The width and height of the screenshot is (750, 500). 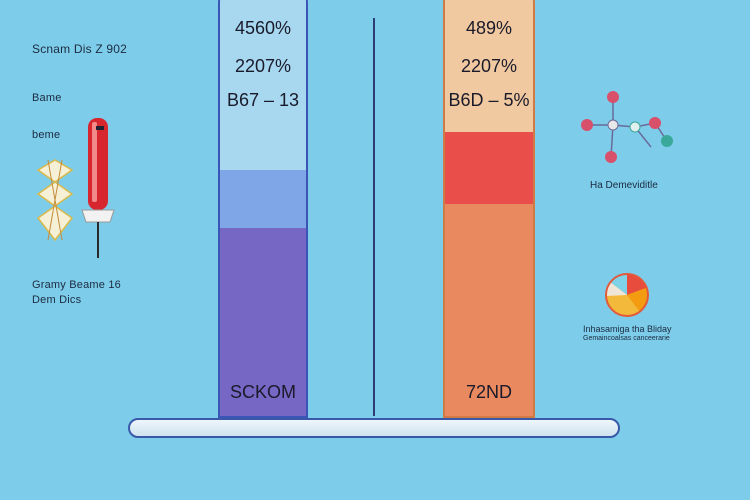 What do you see at coordinates (263, 100) in the screenshot?
I see `left-tube-line-3: B67 – 13` at bounding box center [263, 100].